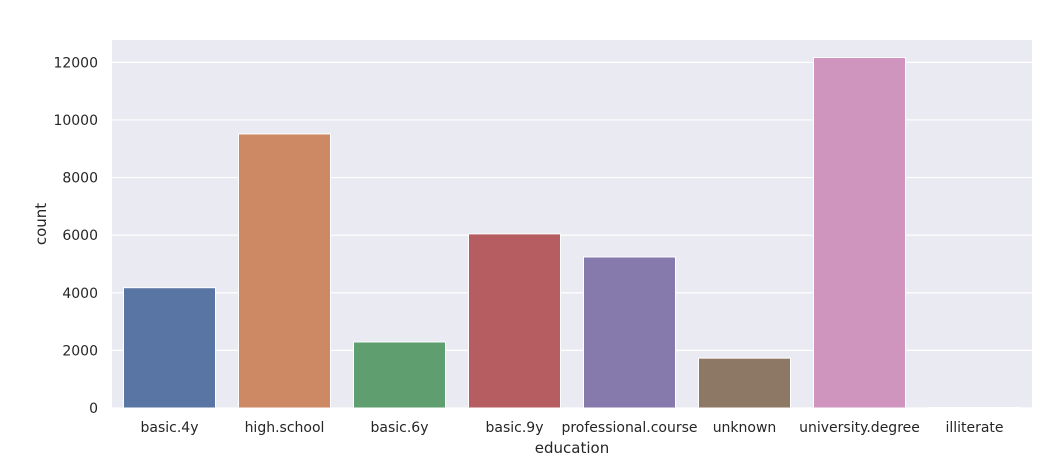 The height and width of the screenshot is (465, 1058). Describe the element at coordinates (75, 63) in the screenshot. I see `y-tick-label: 12000` at that location.